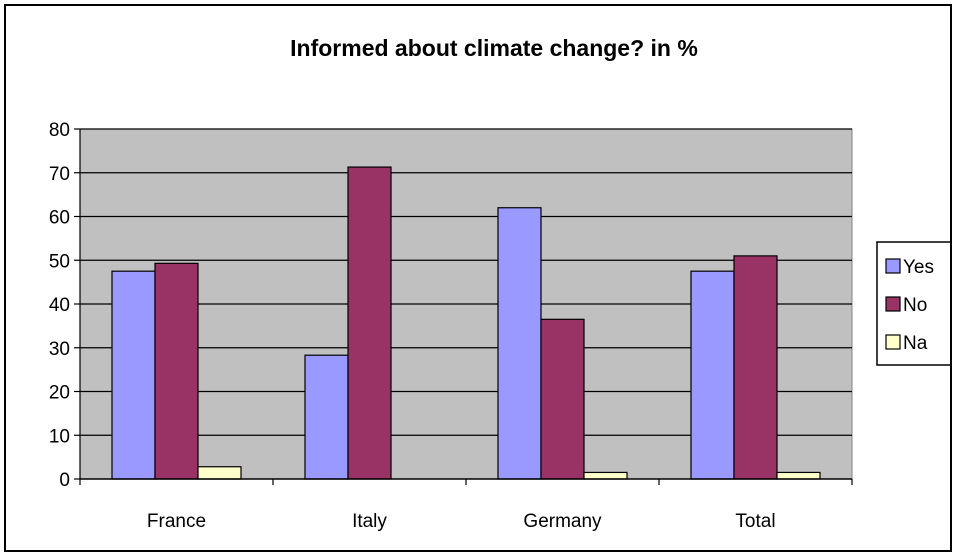  What do you see at coordinates (176, 371) in the screenshot?
I see `bar-no-france` at bounding box center [176, 371].